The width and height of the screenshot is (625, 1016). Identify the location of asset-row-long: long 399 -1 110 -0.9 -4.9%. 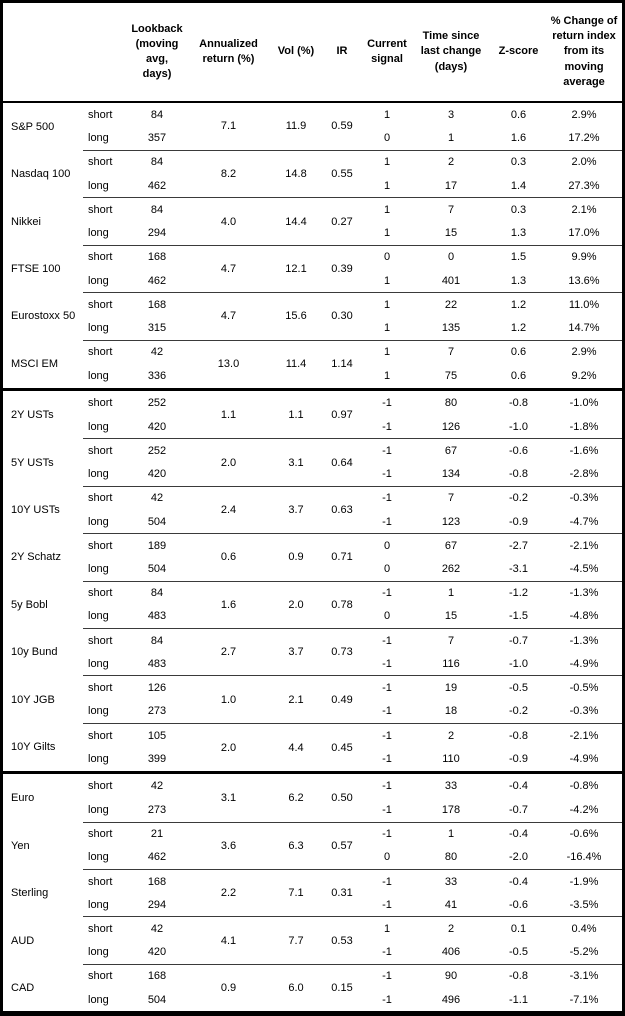
(312, 761).